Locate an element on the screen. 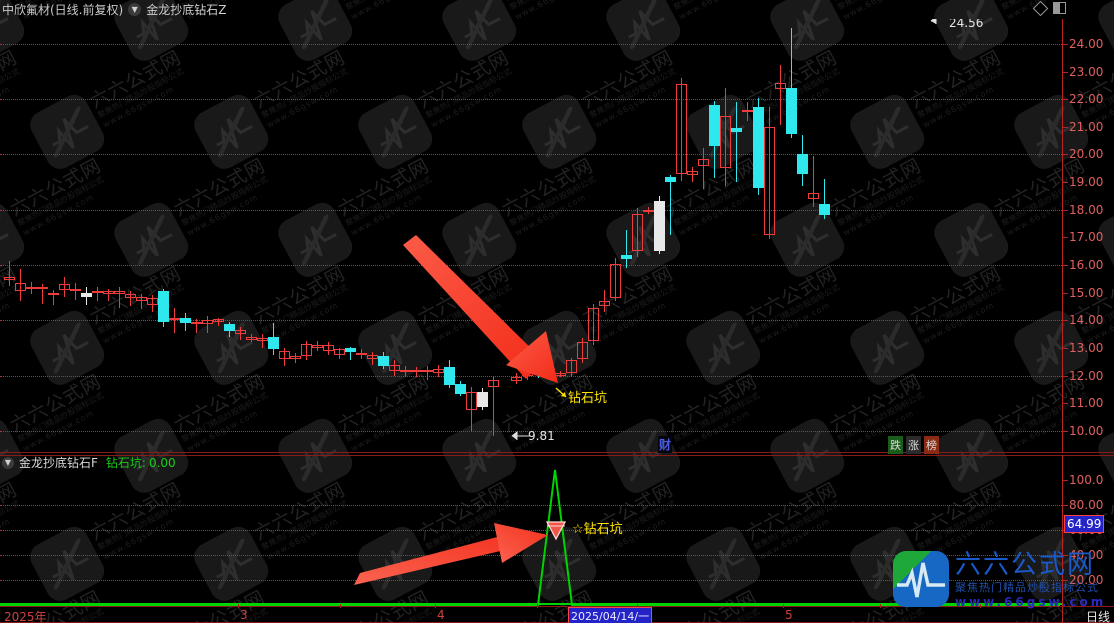 This screenshot has width=1114, height=623. price-axis-tick: 20.00 is located at coordinates (1086, 154).